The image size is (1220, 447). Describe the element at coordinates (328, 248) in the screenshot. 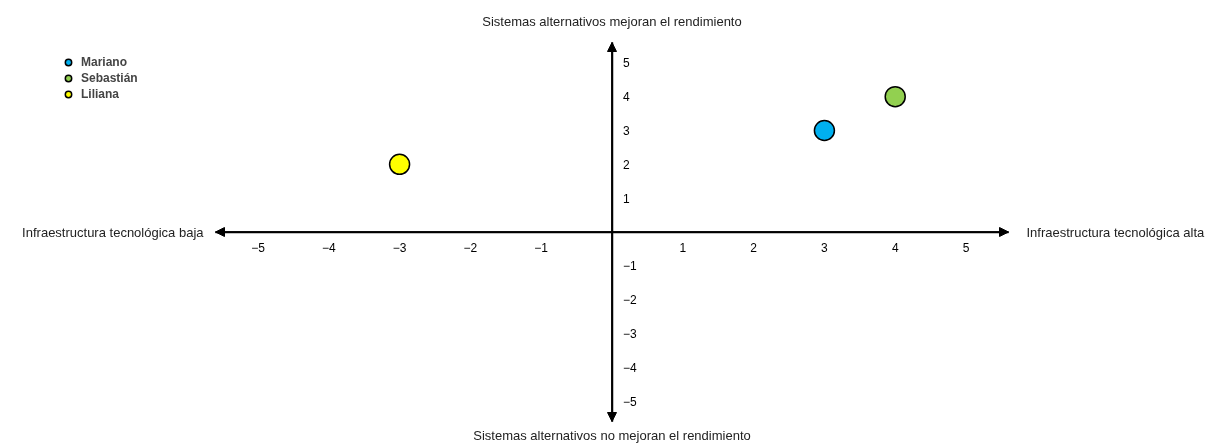

I see `x-tick-label: −4` at that location.